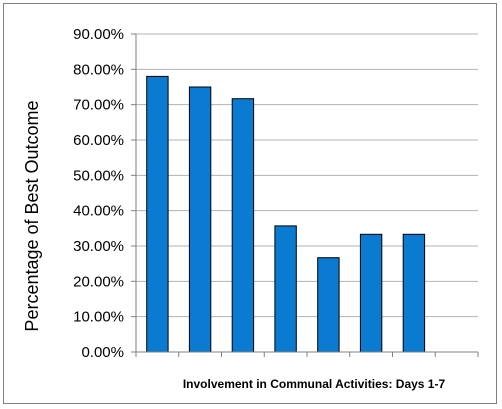 This screenshot has height=409, width=502. What do you see at coordinates (32, 215) in the screenshot?
I see `y-axis-title: Percentage of Best Outcome` at bounding box center [32, 215].